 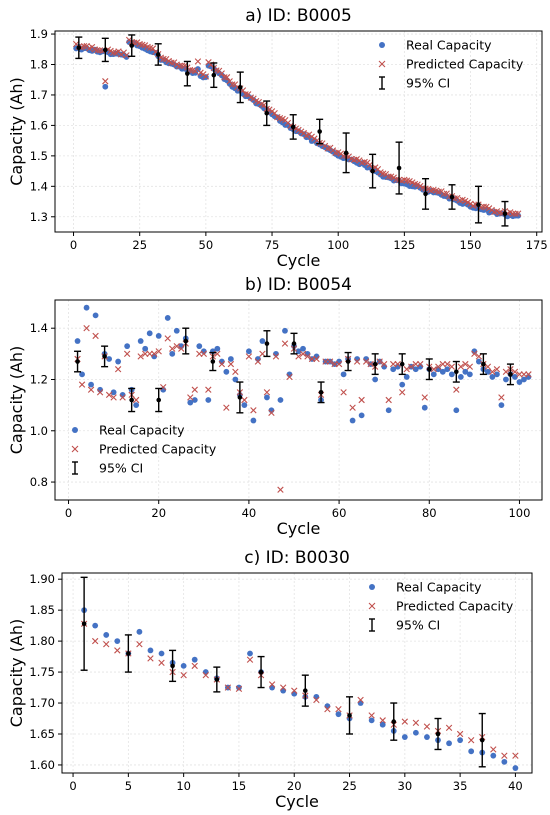 I want to click on predicted-point-66-b, so click(x=251, y=97).